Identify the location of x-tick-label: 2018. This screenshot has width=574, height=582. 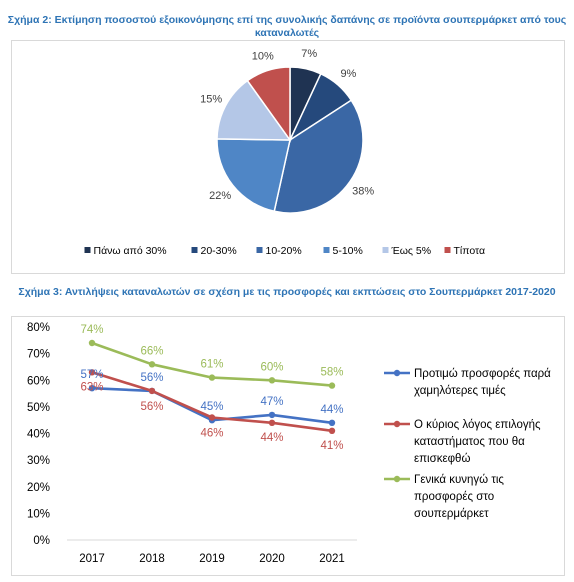
(152, 559).